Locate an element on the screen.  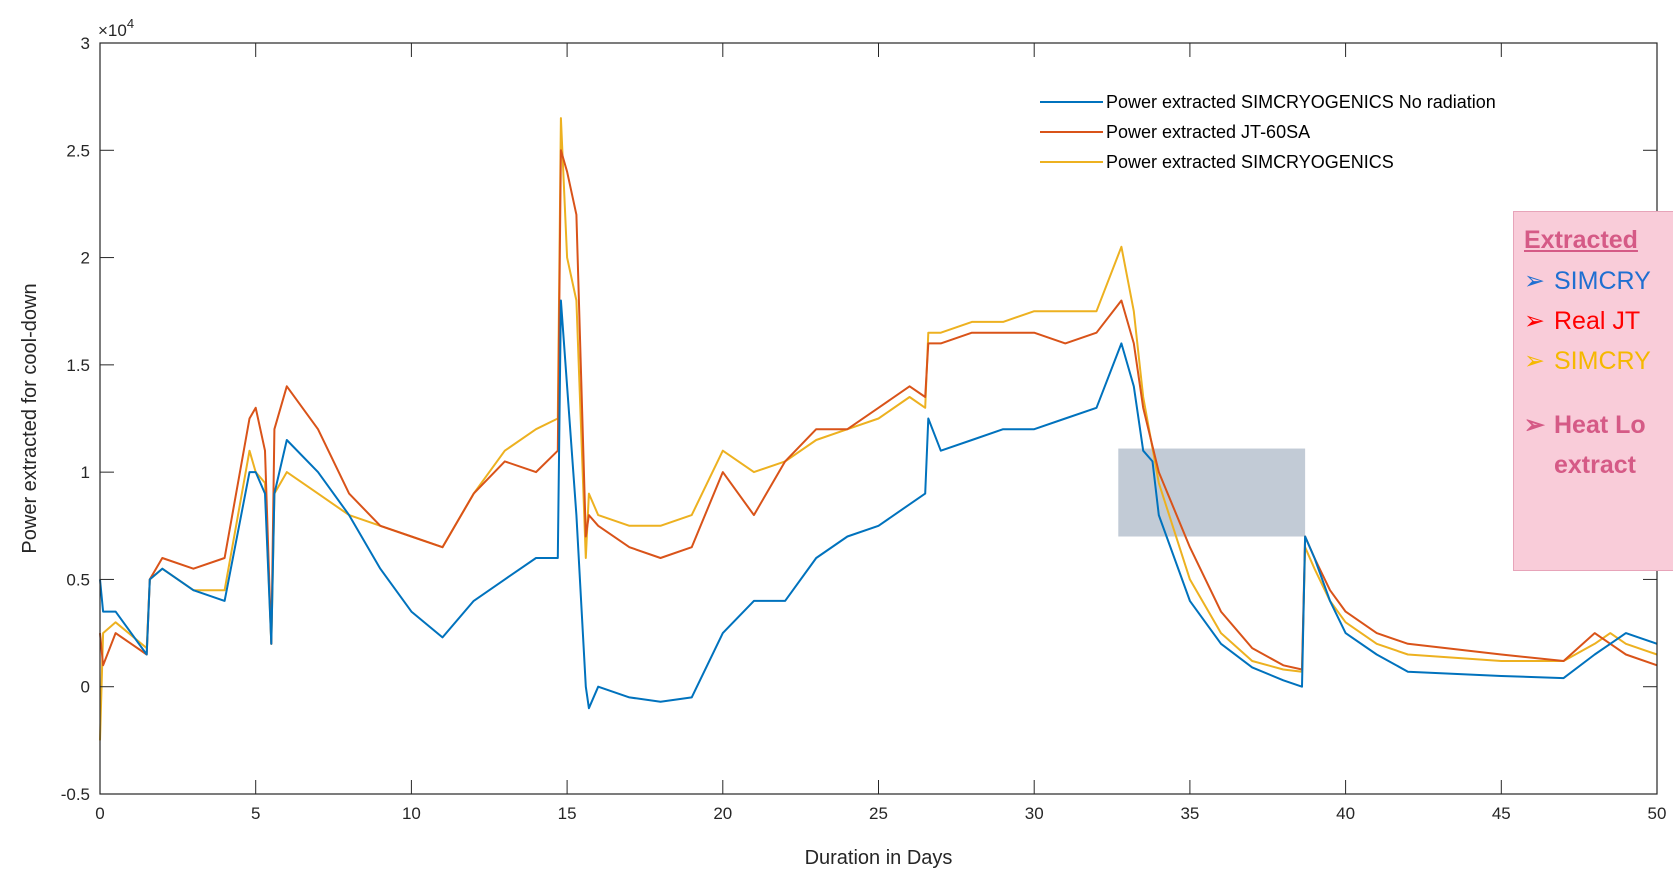
x-tick-label: 45 is located at coordinates (1501, 813).